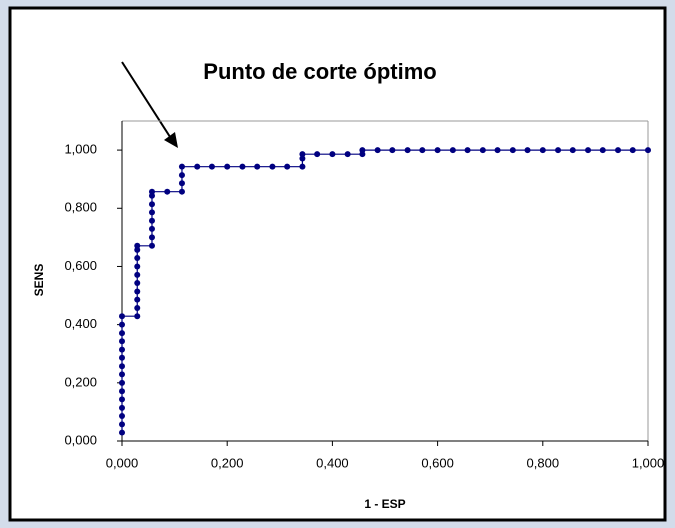 The height and width of the screenshot is (528, 675). Describe the element at coordinates (39, 280) in the screenshot. I see `y-axis-title: SENS` at that location.